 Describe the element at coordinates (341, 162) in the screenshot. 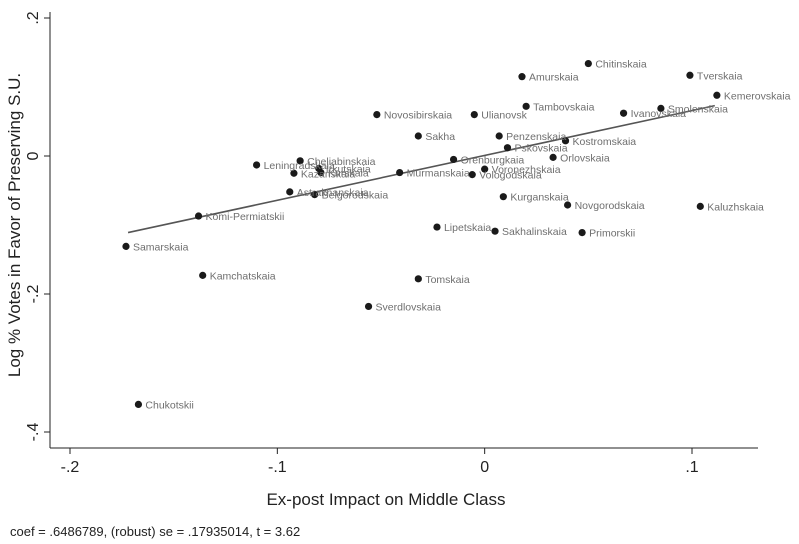

I see `point-label: Cheliabinskaia` at that location.